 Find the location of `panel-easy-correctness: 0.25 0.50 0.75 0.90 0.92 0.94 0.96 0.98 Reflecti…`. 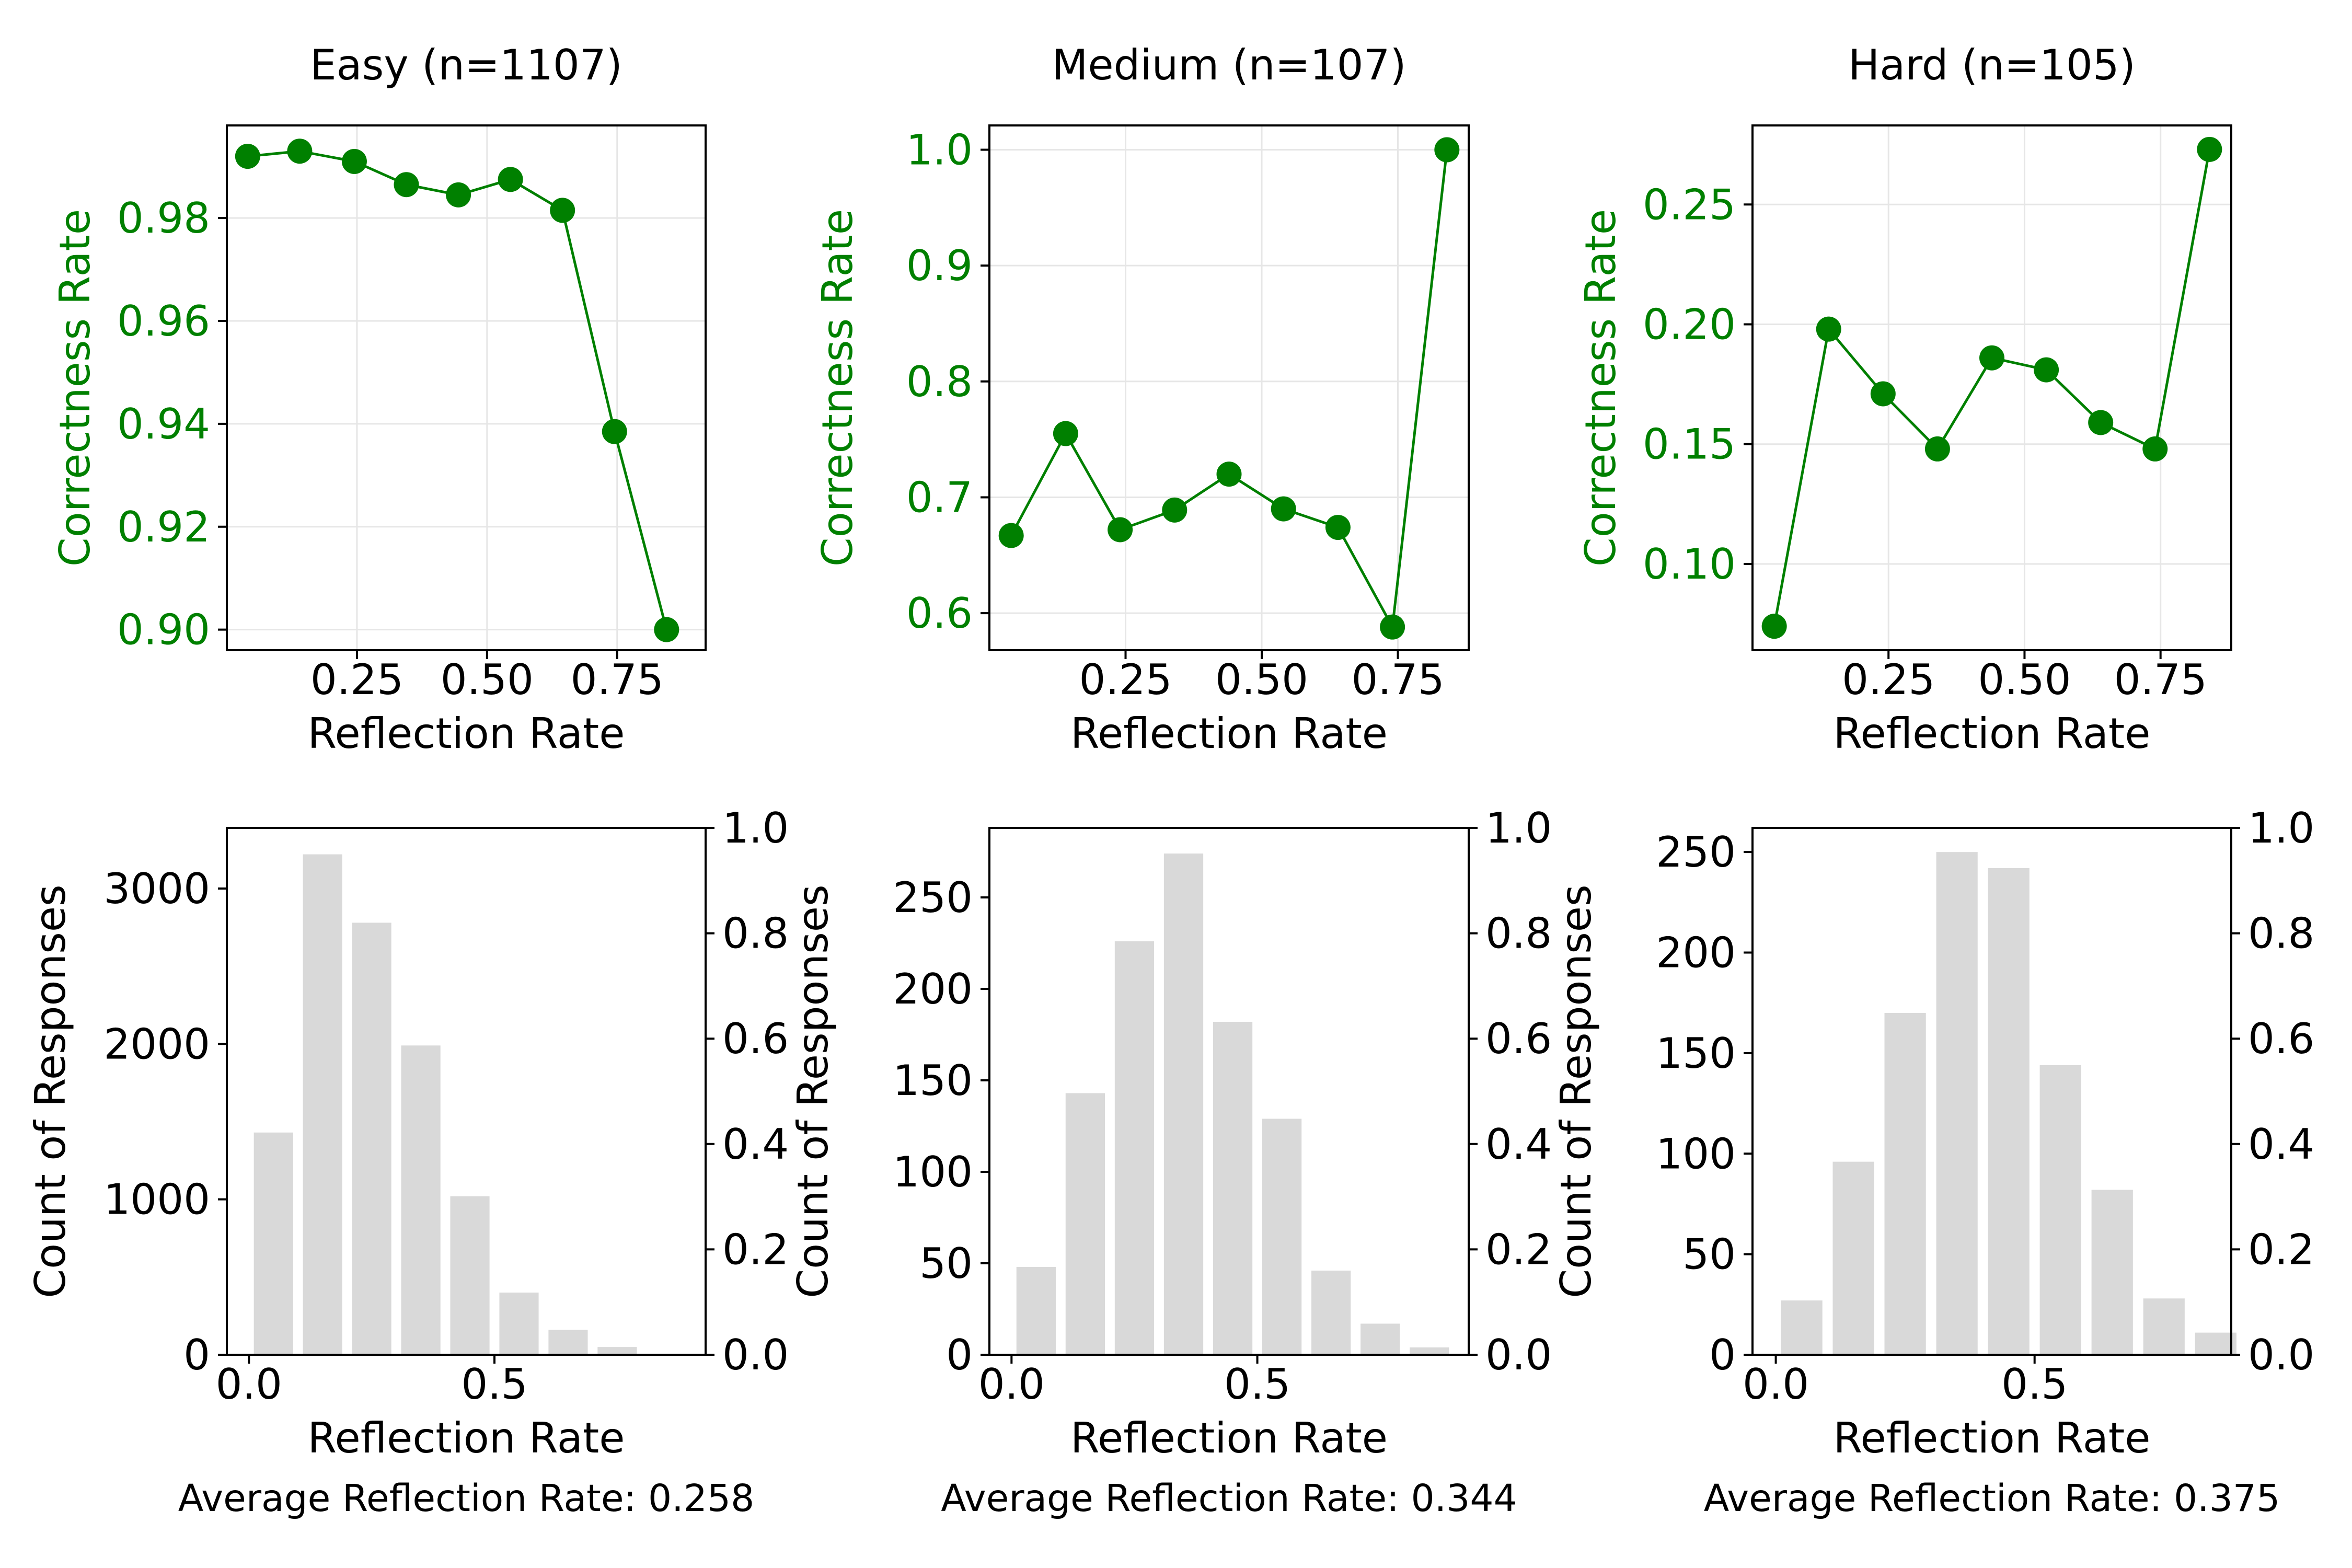

panel-easy-correctness: 0.25 0.50 0.75 0.90 0.92 0.94 0.96 0.98 Reflecti… is located at coordinates (379, 399).